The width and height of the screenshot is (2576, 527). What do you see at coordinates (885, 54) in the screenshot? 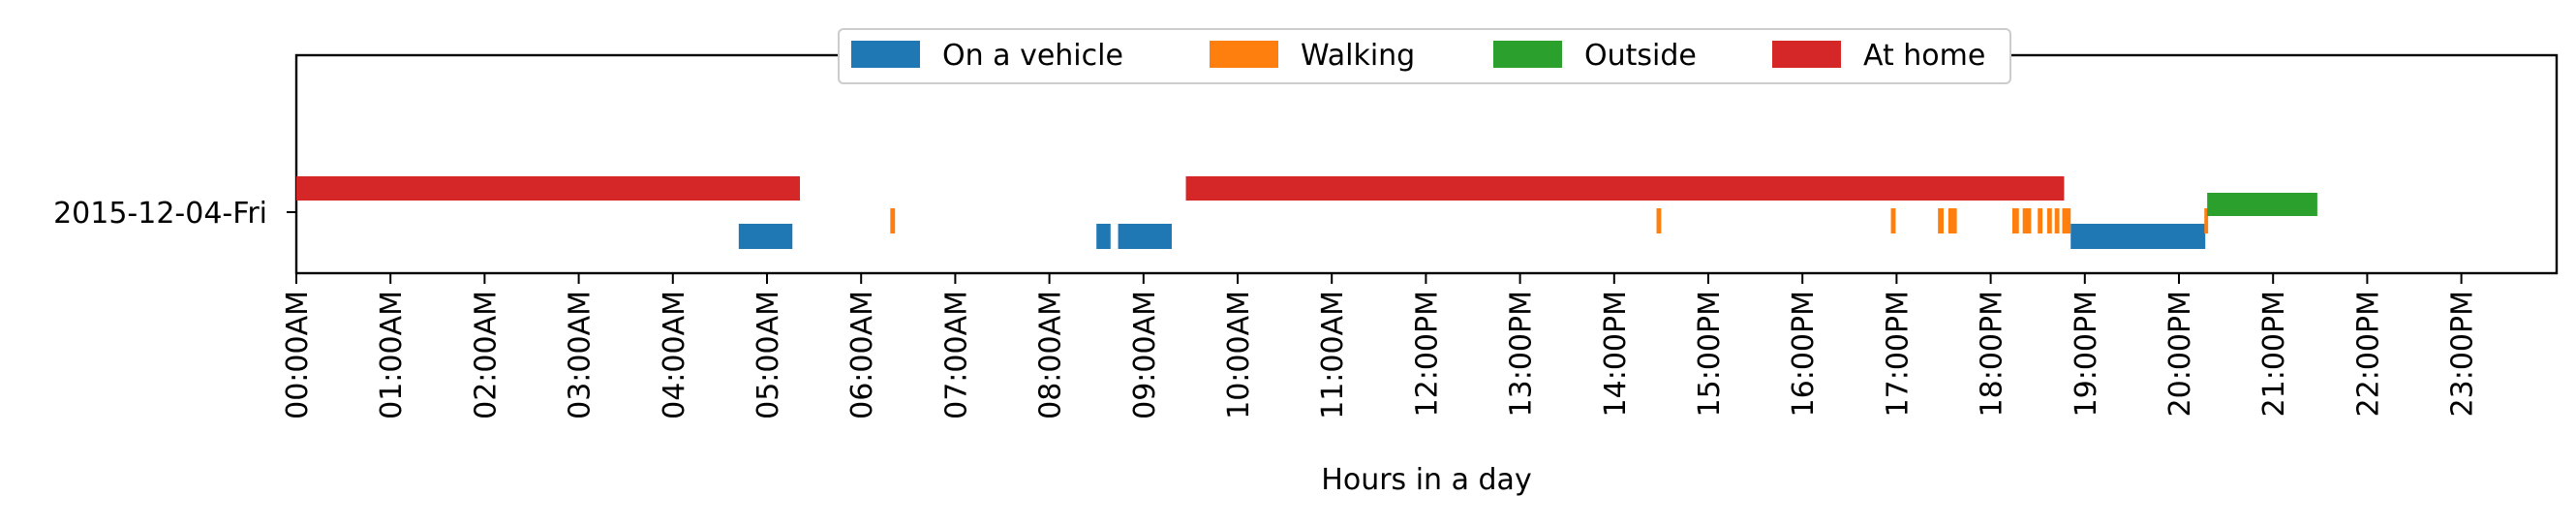
I see `legend-swatch-on-a-vehicle` at bounding box center [885, 54].